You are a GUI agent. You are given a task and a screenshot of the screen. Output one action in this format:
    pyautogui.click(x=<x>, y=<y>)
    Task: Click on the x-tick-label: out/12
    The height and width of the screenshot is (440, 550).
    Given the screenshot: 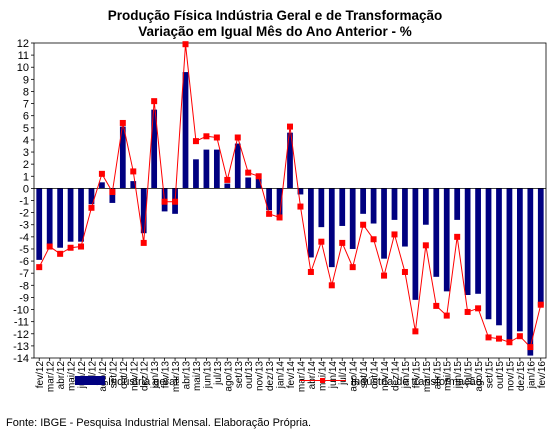 What is the action you would take?
    pyautogui.click(x=124, y=375)
    